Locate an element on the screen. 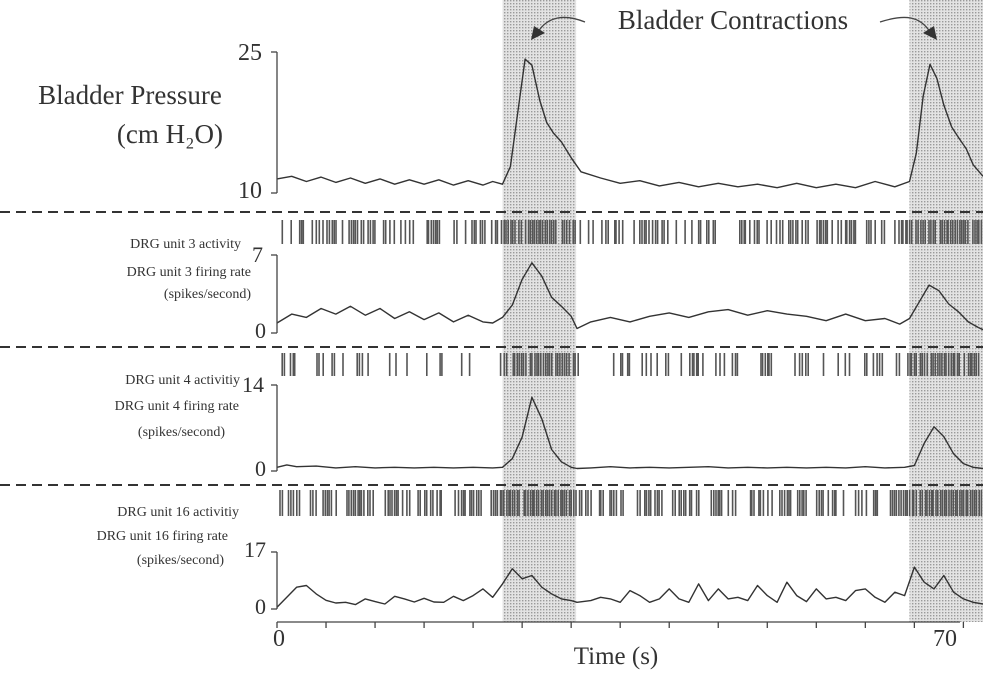 The width and height of the screenshot is (983, 679). contraction-annotation: Bladder Contractions is located at coordinates (734, 22).